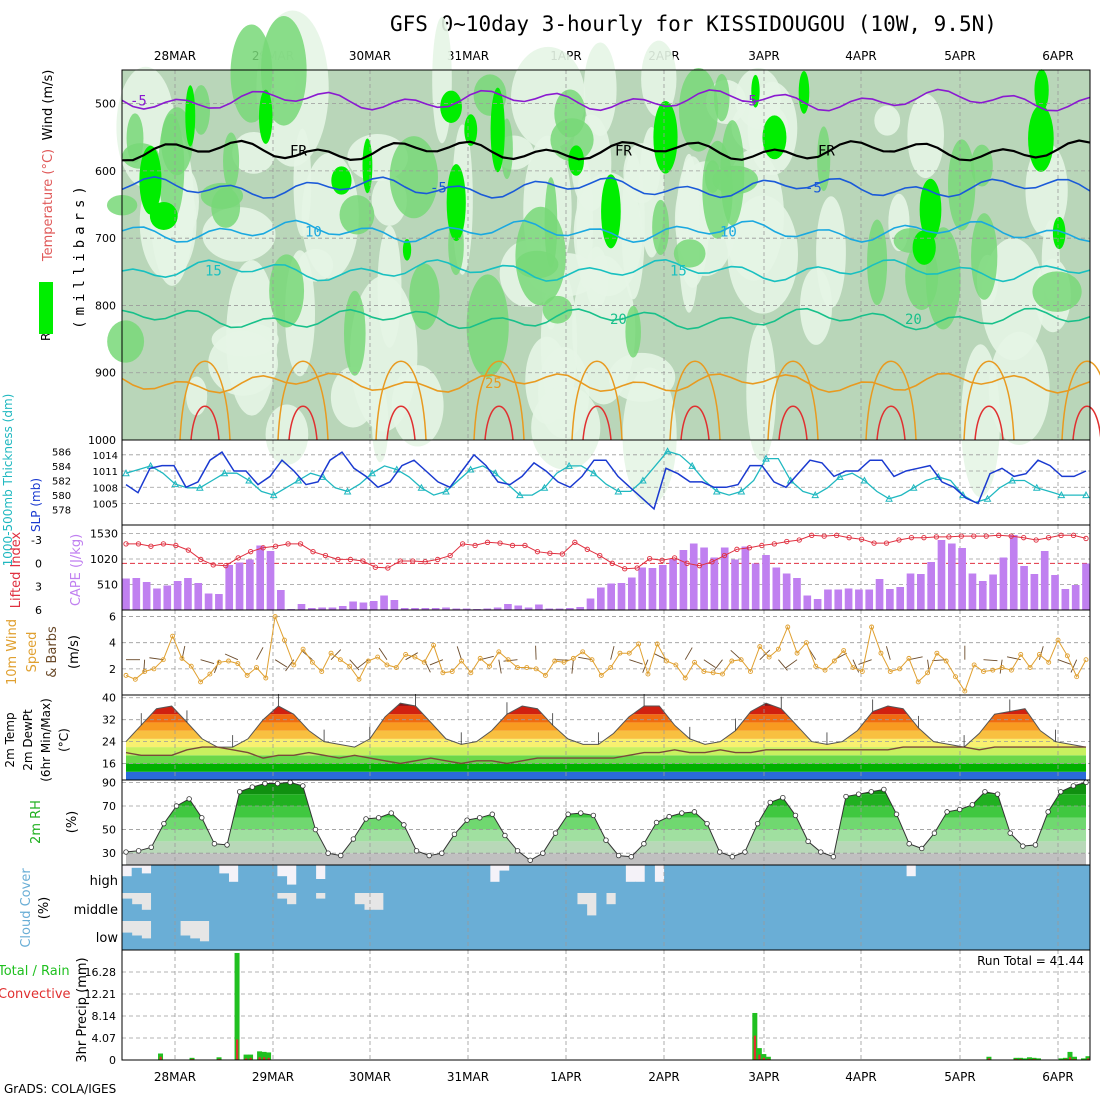 The width and height of the screenshot is (1100, 1100). Describe the element at coordinates (499, 400) in the screenshot. I see `isotherm-bulge` at that location.